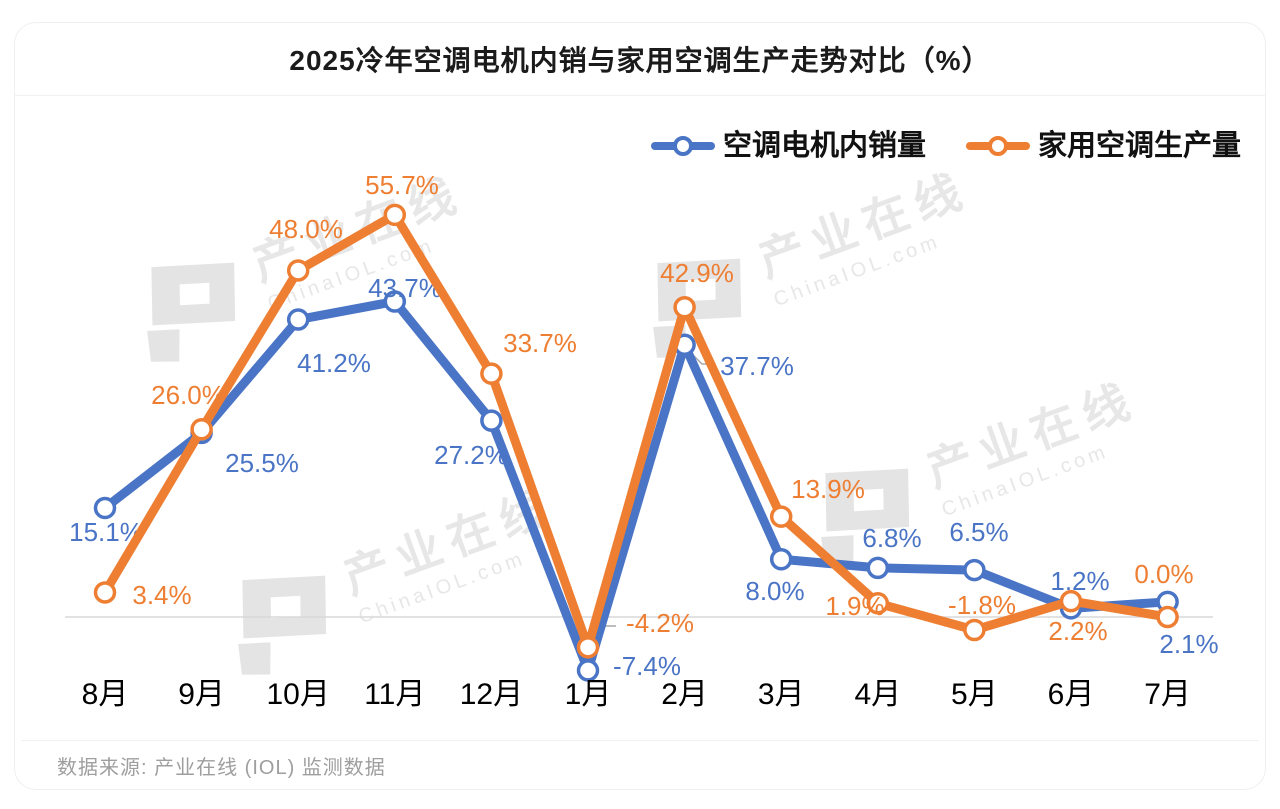 The width and height of the screenshot is (1280, 809). Describe the element at coordinates (824, 145) in the screenshot. I see `legend-label: 空调电机内销量` at that location.